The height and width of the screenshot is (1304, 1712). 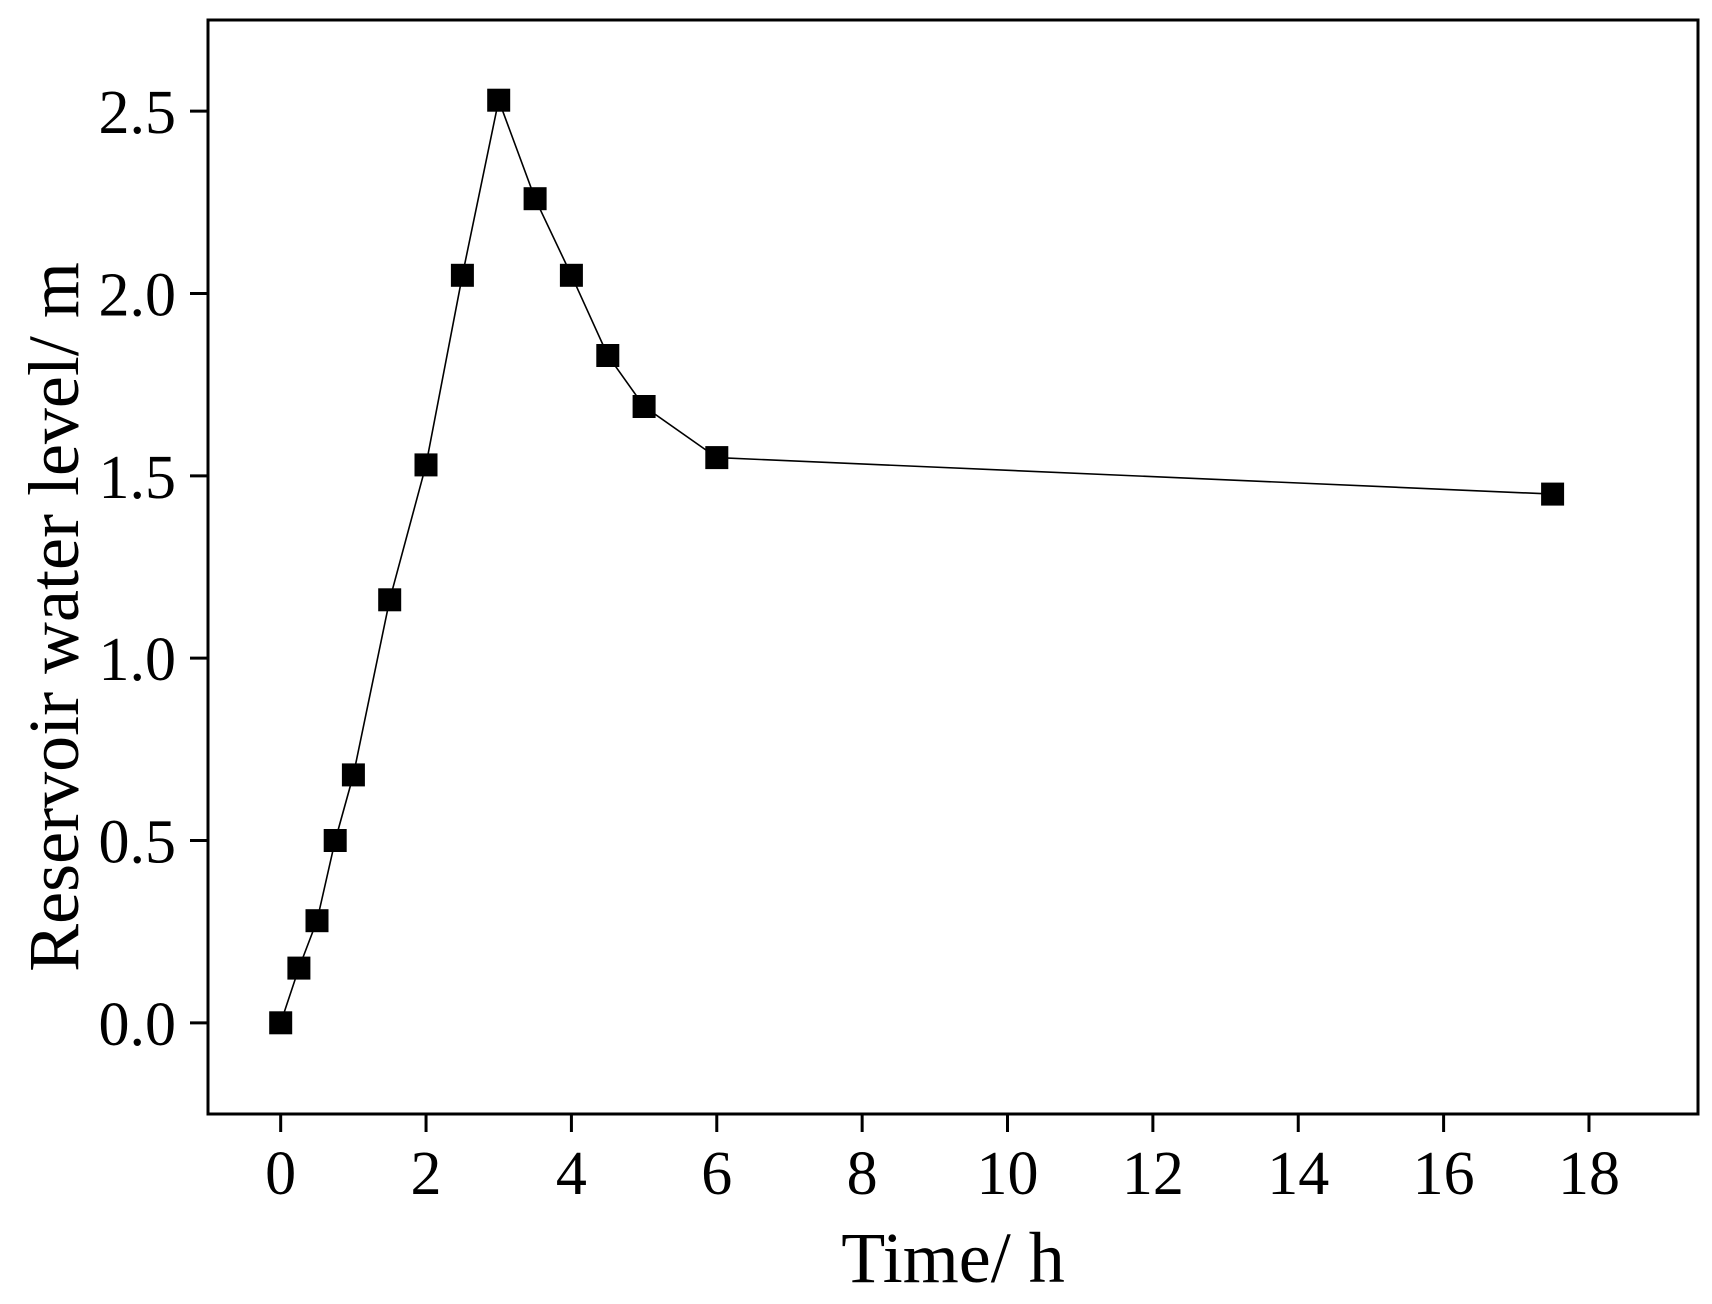 I want to click on y-tick-label: 0.5, so click(x=138, y=843).